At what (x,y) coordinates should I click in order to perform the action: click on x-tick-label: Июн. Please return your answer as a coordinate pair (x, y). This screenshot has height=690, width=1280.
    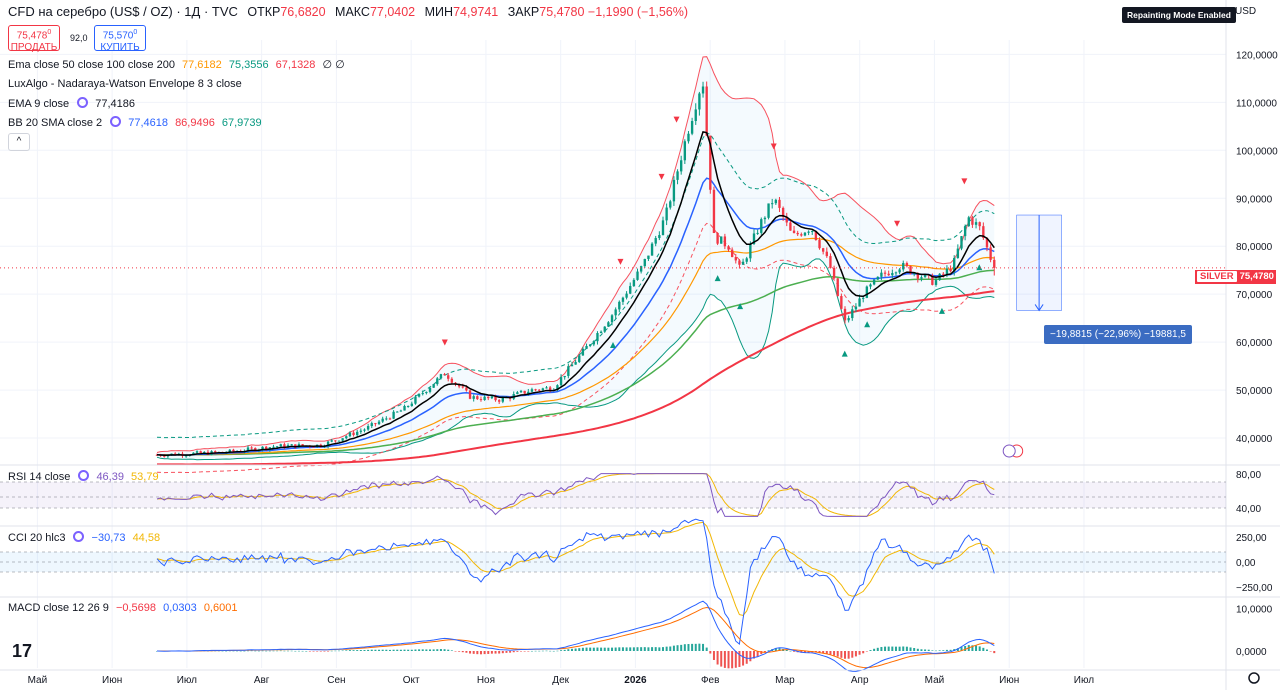
    Looking at the image, I should click on (112, 680).